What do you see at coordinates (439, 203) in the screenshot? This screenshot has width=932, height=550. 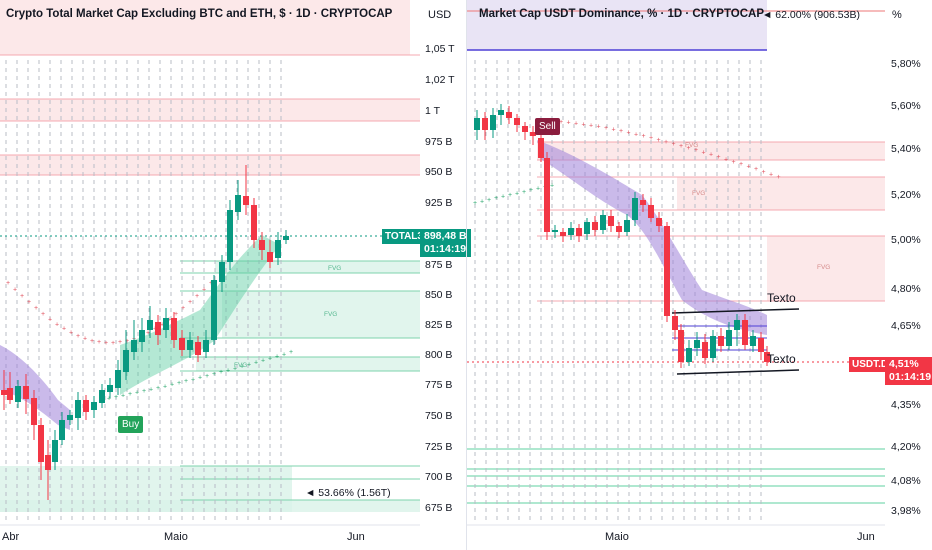 I see `y-tick-label: 925 B` at bounding box center [439, 203].